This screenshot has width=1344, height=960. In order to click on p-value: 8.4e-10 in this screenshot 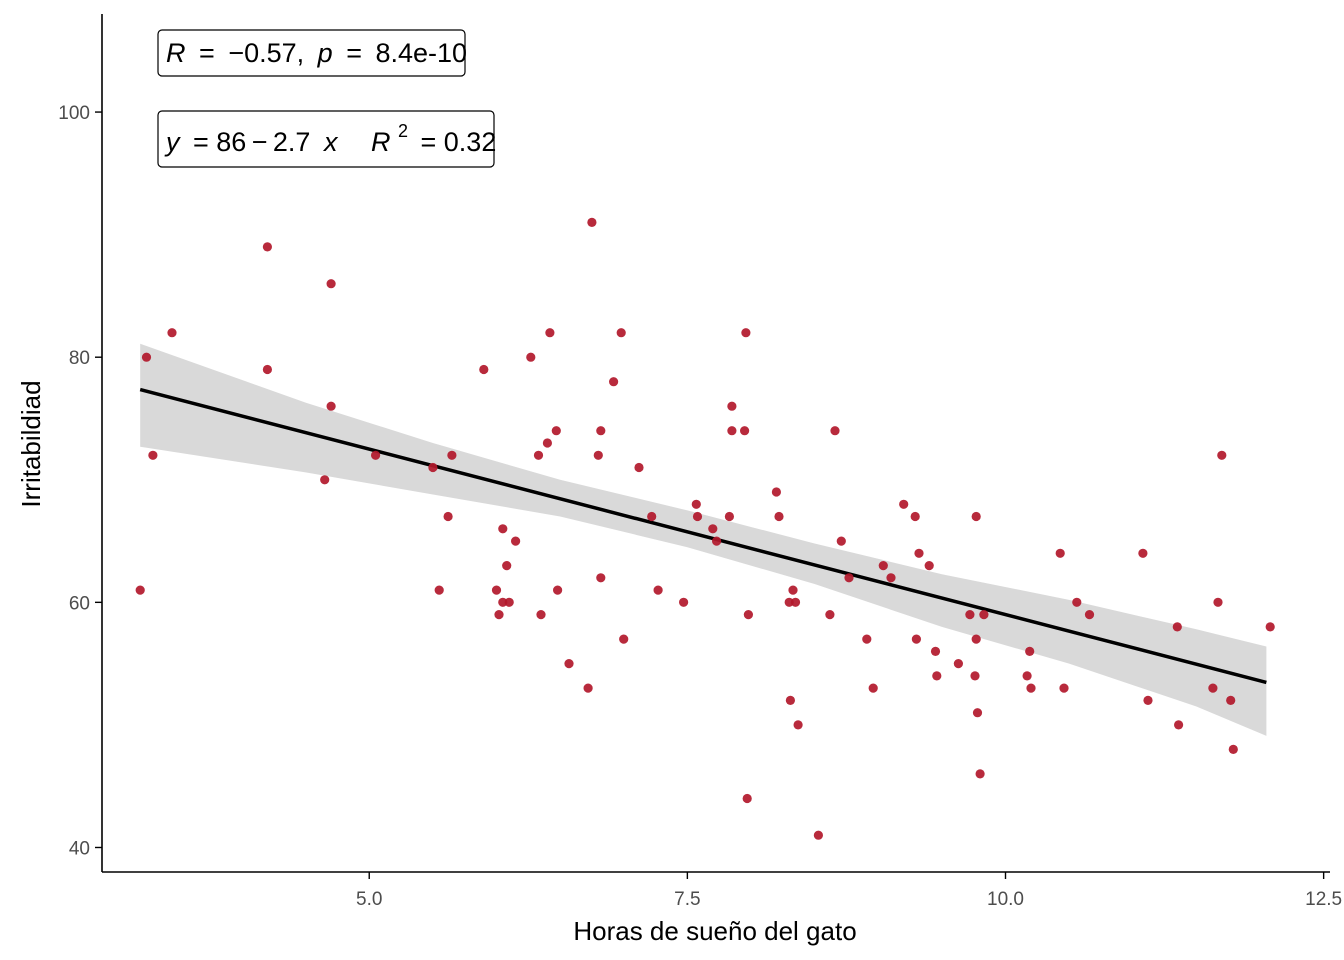, I will do `click(422, 53)`.